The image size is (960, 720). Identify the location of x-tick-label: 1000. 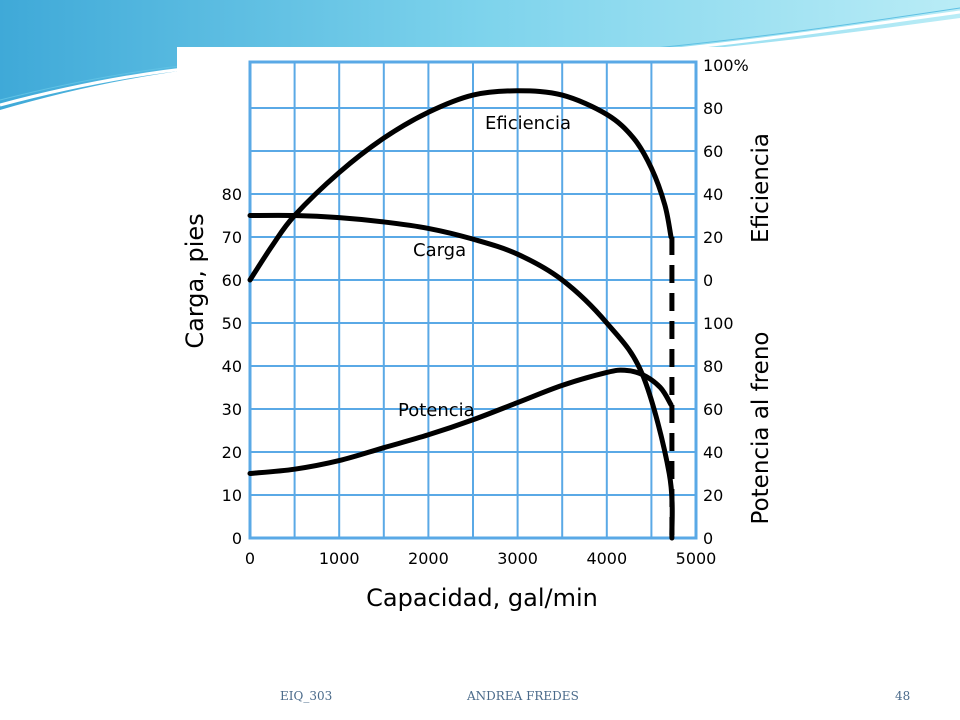
(339, 558).